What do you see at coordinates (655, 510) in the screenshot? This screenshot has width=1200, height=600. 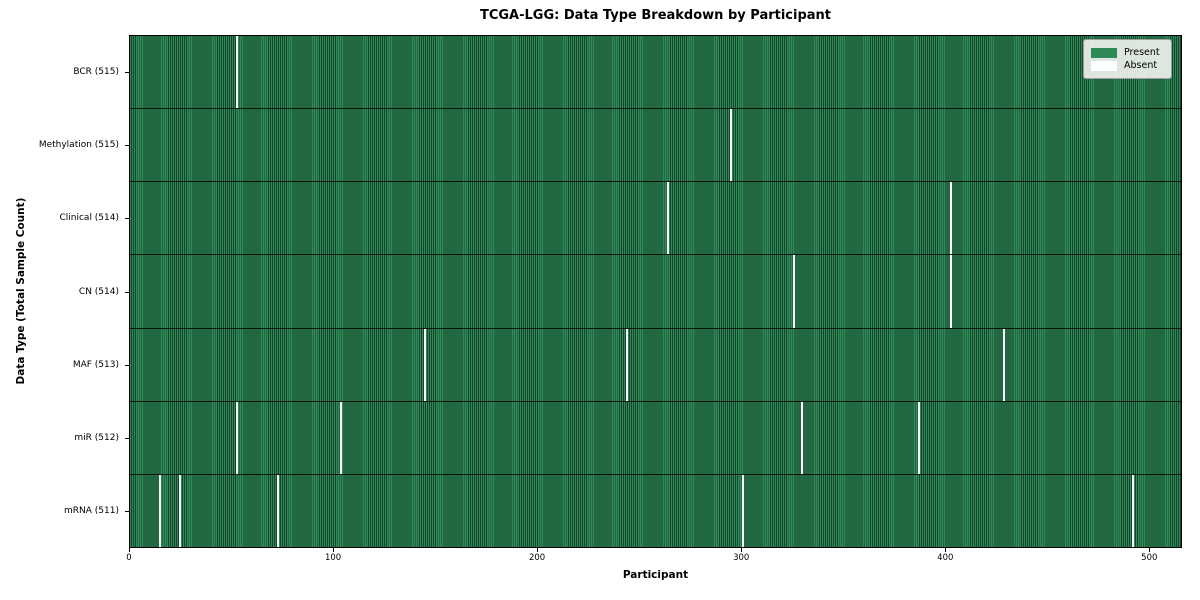 I see `heatmap-row-mrna` at bounding box center [655, 510].